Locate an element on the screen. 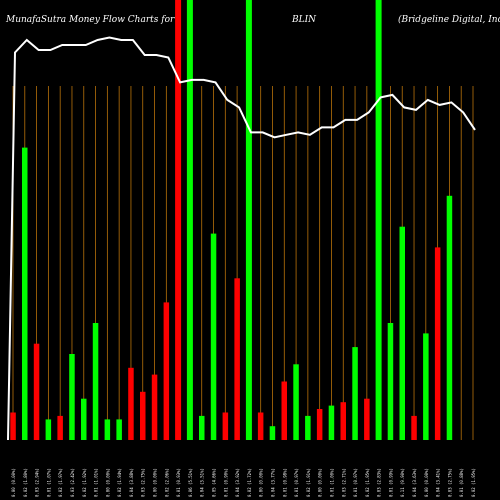  x-tick-label: 0.01 (1.01%) is located at coordinates (96, 482).